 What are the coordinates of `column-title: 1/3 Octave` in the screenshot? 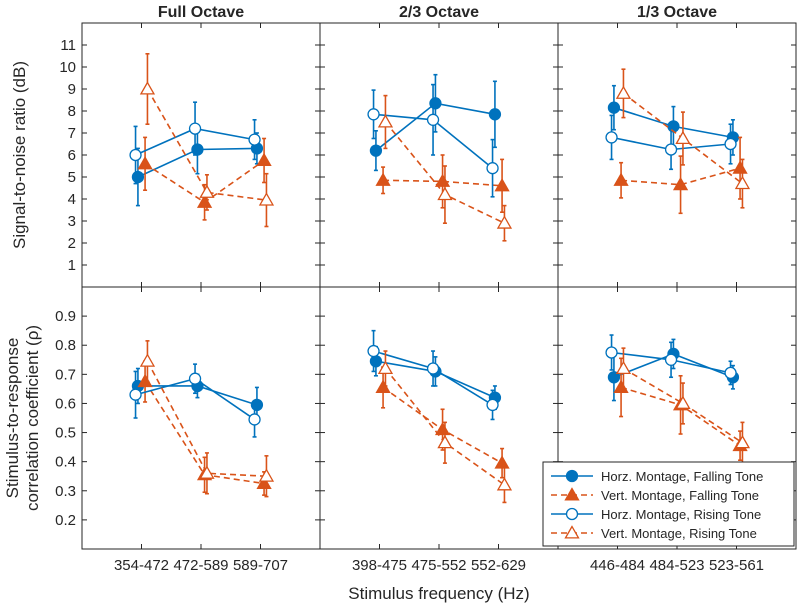 It's located at (677, 12).